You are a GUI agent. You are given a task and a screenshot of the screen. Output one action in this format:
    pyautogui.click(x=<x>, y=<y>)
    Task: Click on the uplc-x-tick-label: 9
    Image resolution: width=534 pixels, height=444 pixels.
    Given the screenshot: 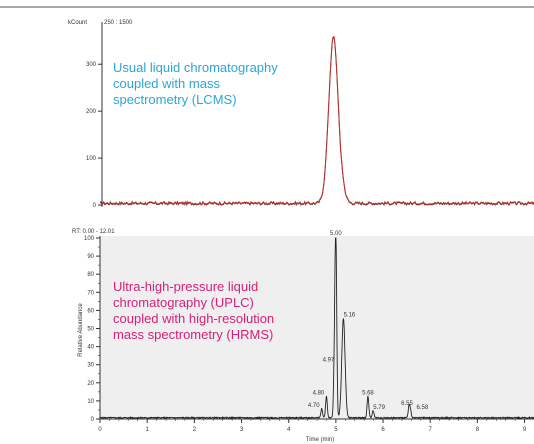 What is the action you would take?
    pyautogui.click(x=525, y=430)
    